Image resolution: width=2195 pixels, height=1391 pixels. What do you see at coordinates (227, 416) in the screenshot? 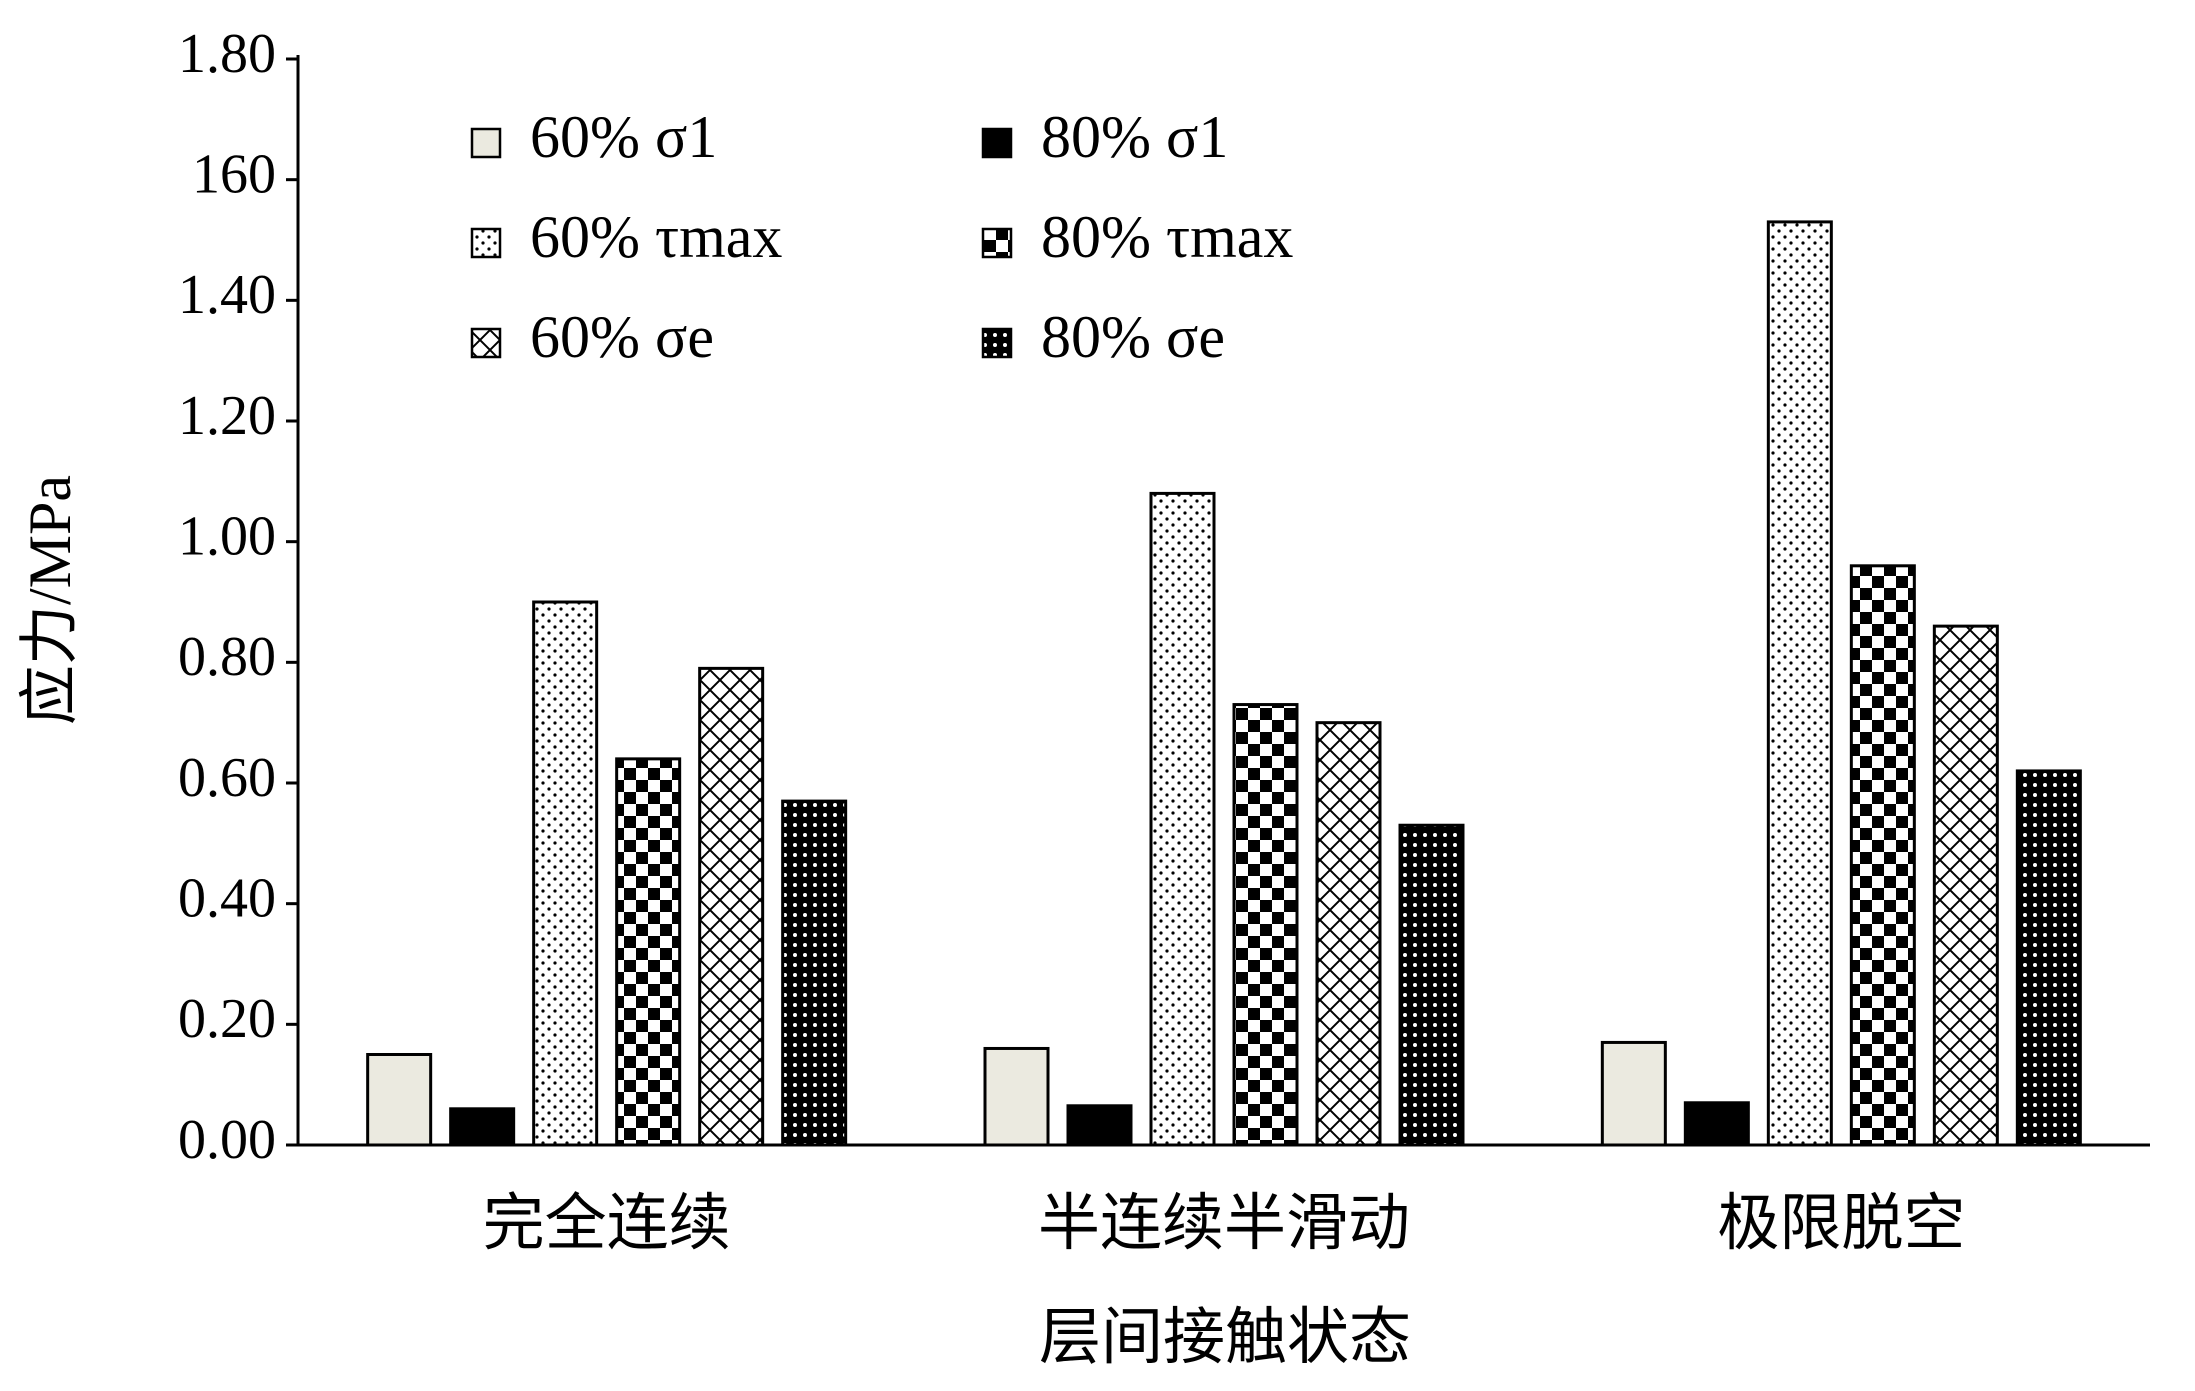
I see `y-tick-label: 1.20` at bounding box center [227, 416].